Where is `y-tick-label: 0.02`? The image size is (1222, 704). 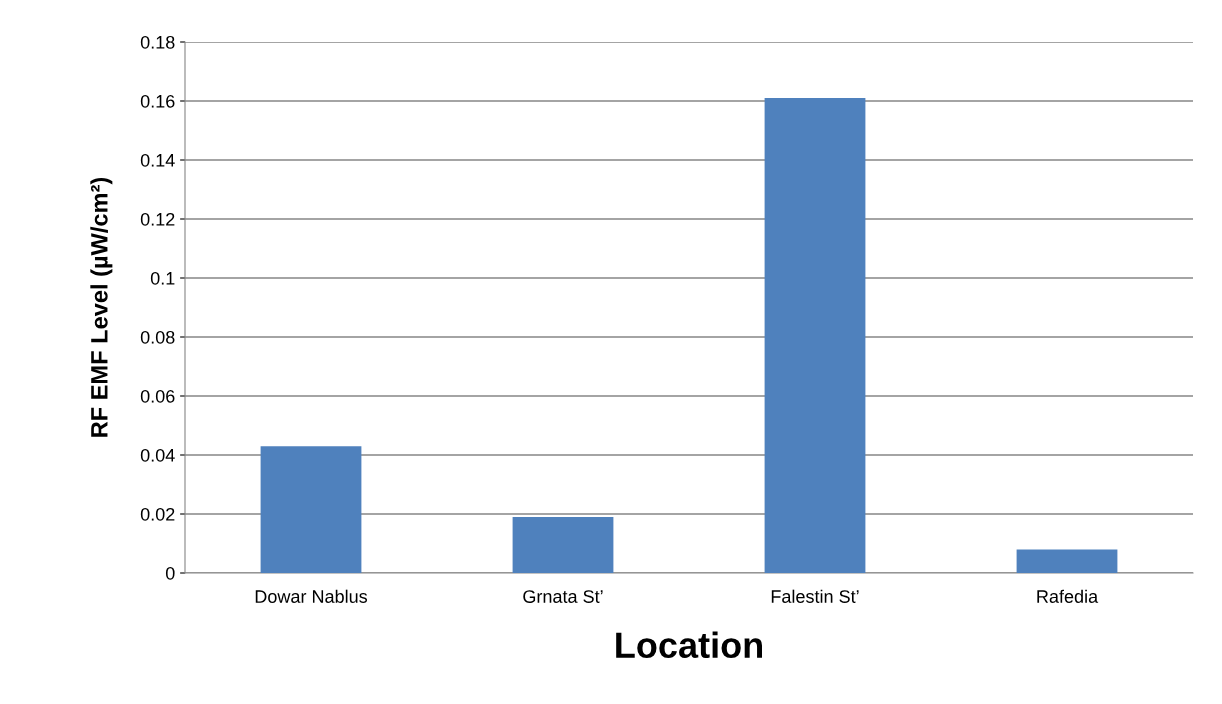 y-tick-label: 0.02 is located at coordinates (157, 514).